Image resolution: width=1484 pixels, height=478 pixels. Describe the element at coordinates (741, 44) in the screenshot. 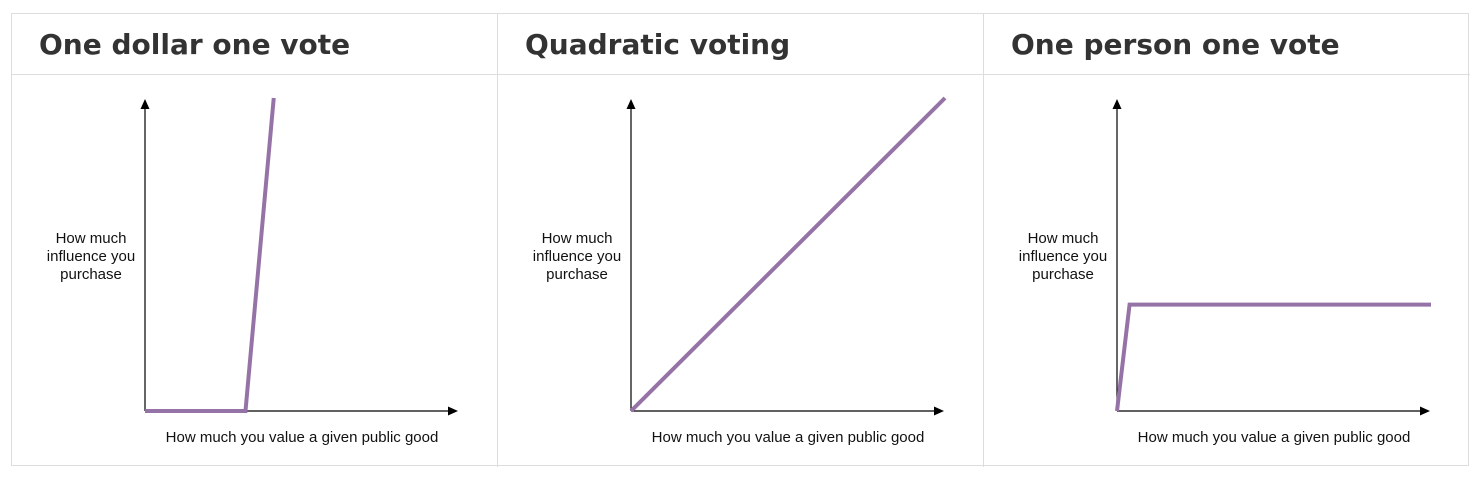

I see `panel-title-quadratic: Quadratic voting` at that location.